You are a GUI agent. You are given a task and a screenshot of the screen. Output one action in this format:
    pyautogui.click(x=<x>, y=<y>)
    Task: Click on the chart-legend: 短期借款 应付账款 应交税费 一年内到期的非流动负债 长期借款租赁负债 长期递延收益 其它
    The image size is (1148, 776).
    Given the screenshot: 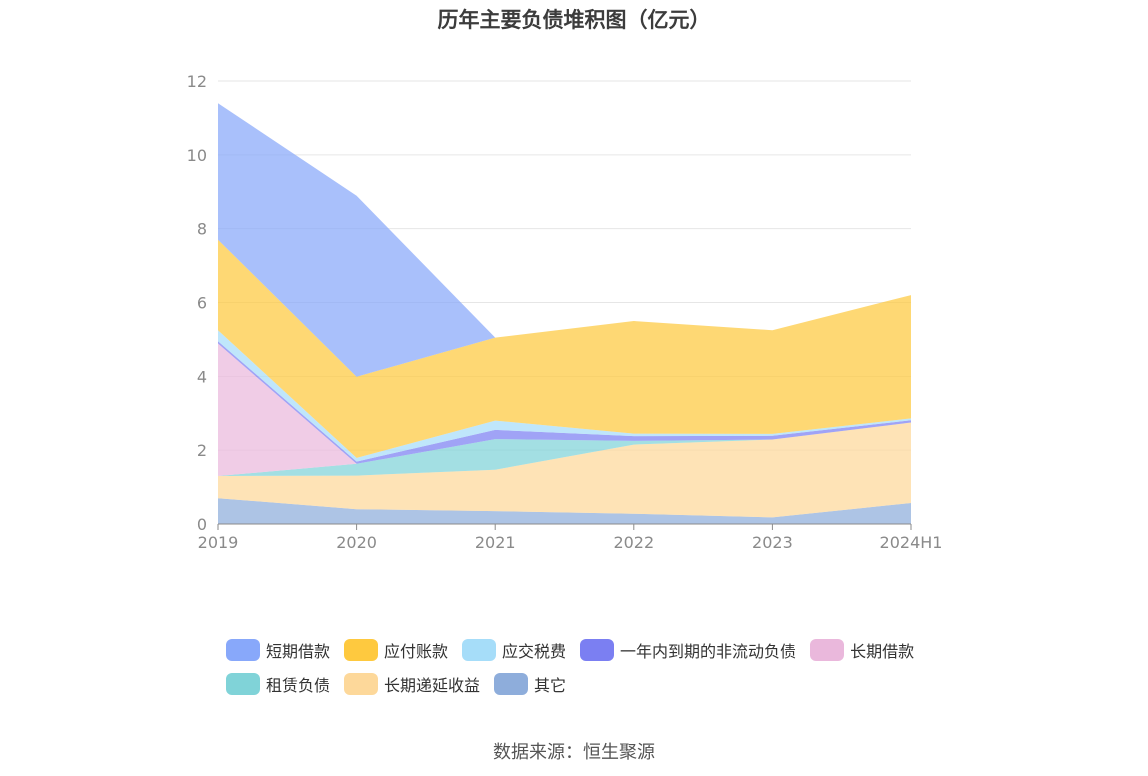 What is the action you would take?
    pyautogui.click(x=606, y=667)
    